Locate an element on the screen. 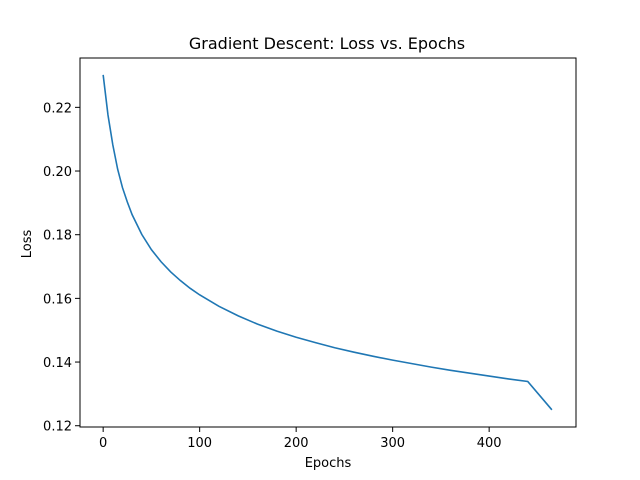 The height and width of the screenshot is (480, 640). y-tick-label: 0.22 is located at coordinates (57, 108).